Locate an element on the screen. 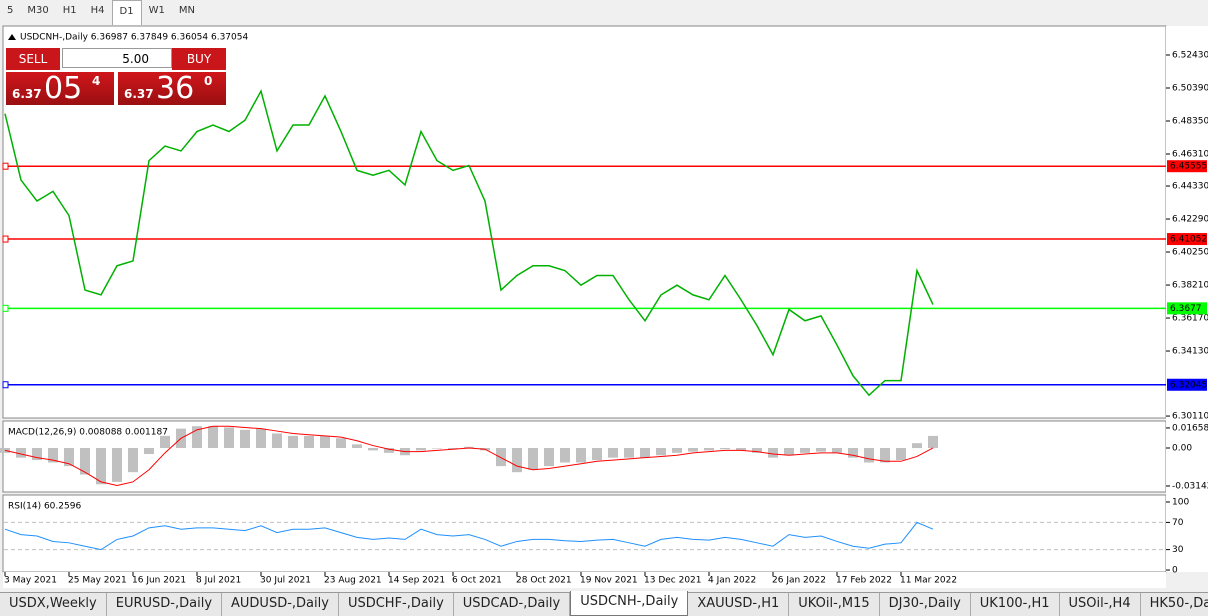  x-tick-label: 8 Jul 2021 is located at coordinates (218, 581).